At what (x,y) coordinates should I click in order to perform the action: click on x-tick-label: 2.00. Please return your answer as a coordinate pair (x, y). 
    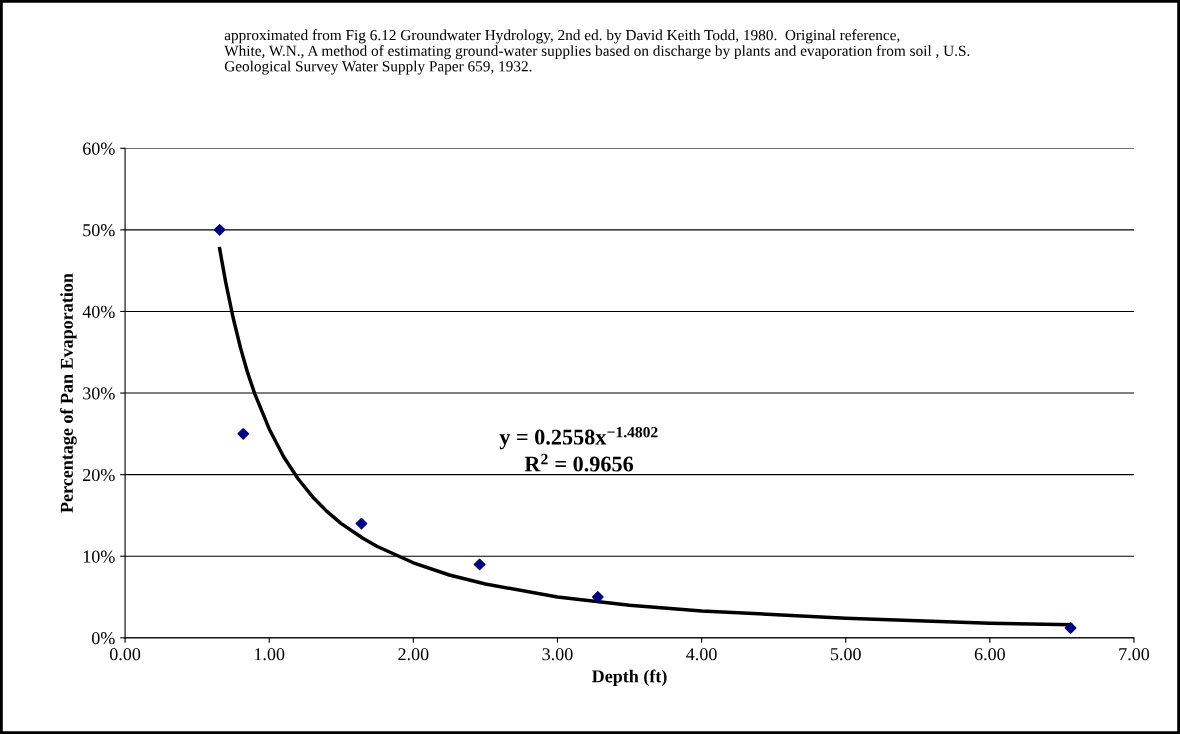
    Looking at the image, I should click on (413, 654).